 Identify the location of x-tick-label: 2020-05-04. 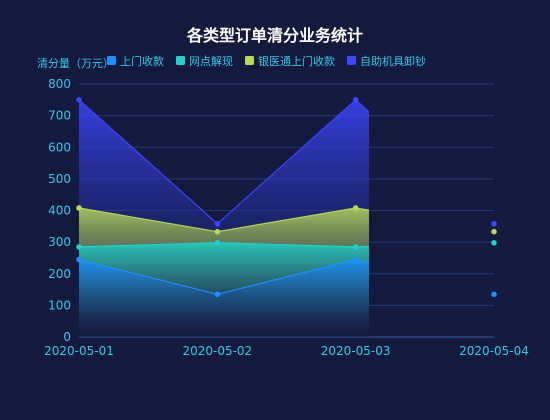
(494, 351).